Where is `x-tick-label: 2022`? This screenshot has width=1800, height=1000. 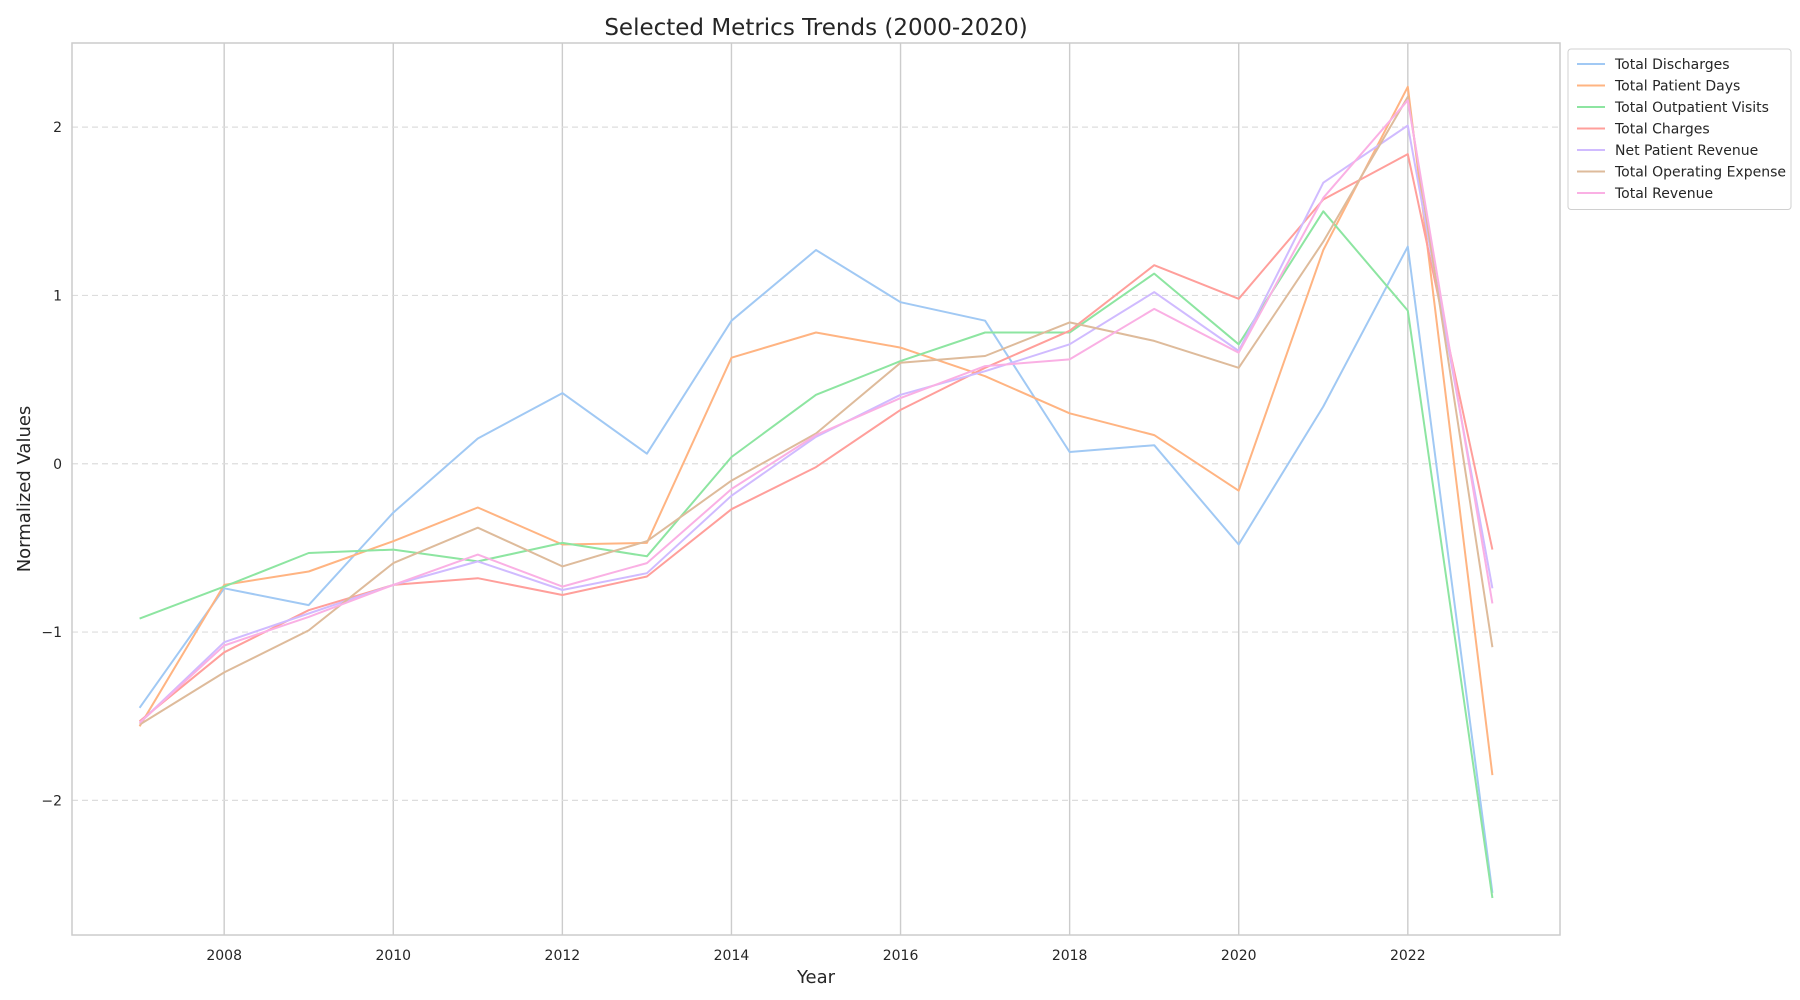
x-tick-label: 2022 is located at coordinates (1408, 956).